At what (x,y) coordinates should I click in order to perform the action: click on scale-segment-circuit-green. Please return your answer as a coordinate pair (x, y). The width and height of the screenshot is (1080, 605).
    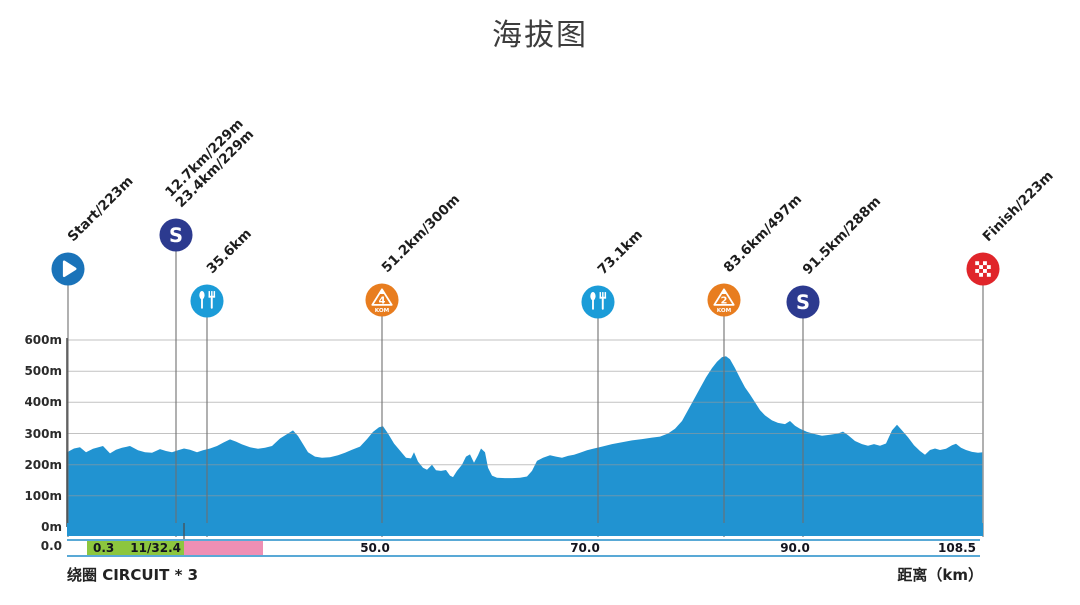
    Looking at the image, I should click on (135, 548).